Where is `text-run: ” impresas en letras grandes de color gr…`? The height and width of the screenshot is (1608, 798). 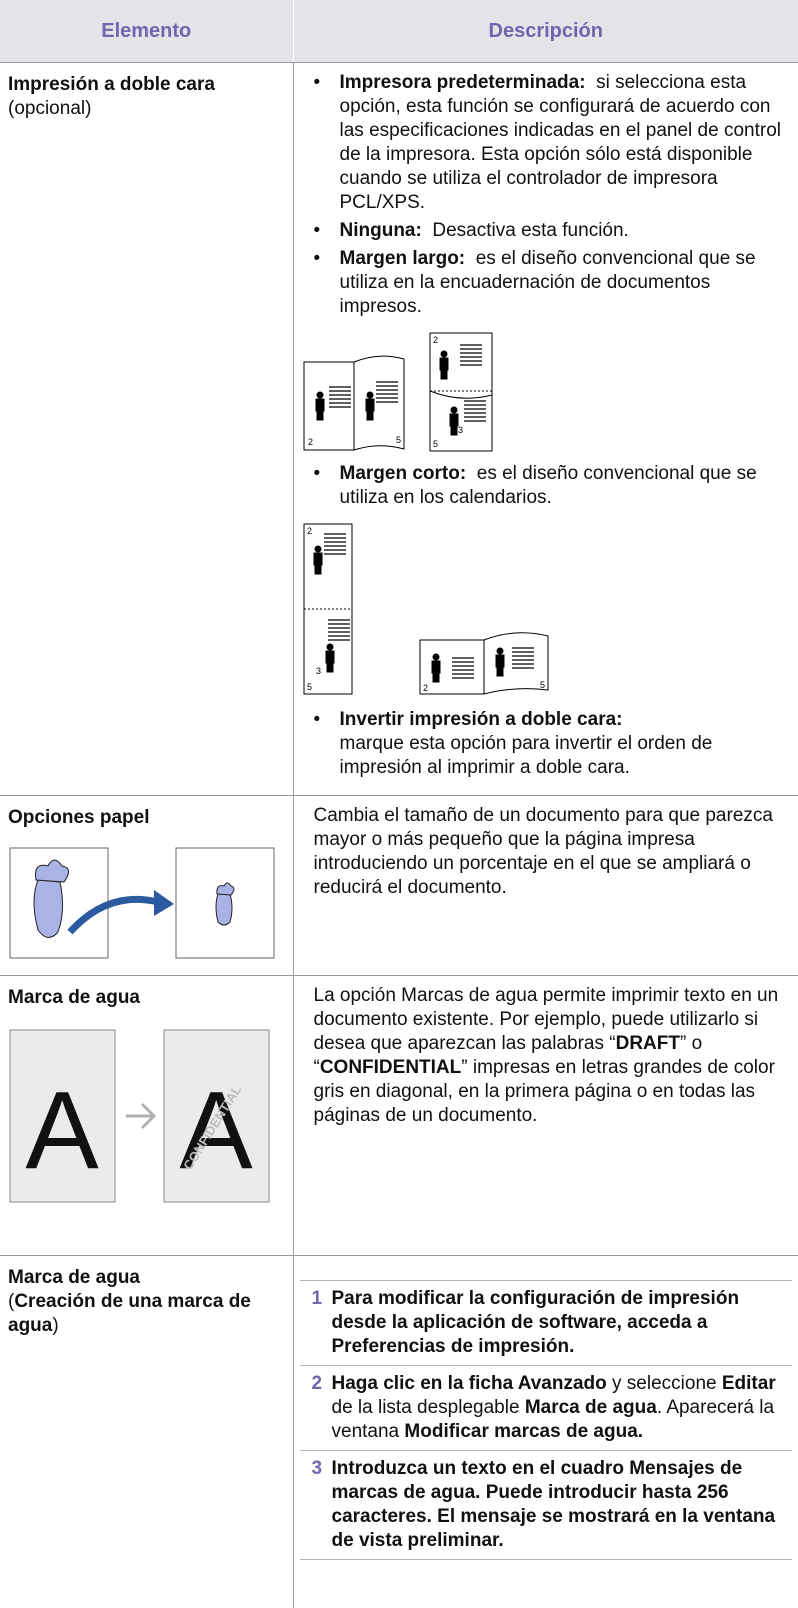
text-run: ” impresas en letras grandes de color gr… is located at coordinates (544, 1091).